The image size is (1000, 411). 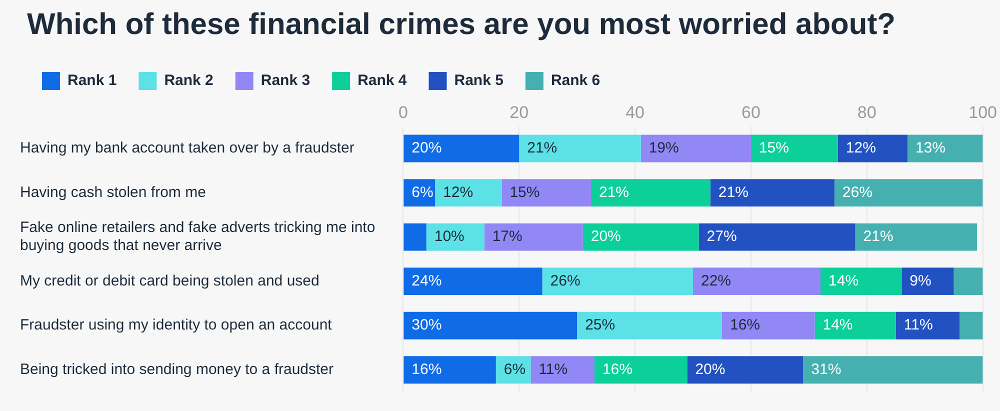 I want to click on legend-label: Rank 5, so click(x=479, y=81).